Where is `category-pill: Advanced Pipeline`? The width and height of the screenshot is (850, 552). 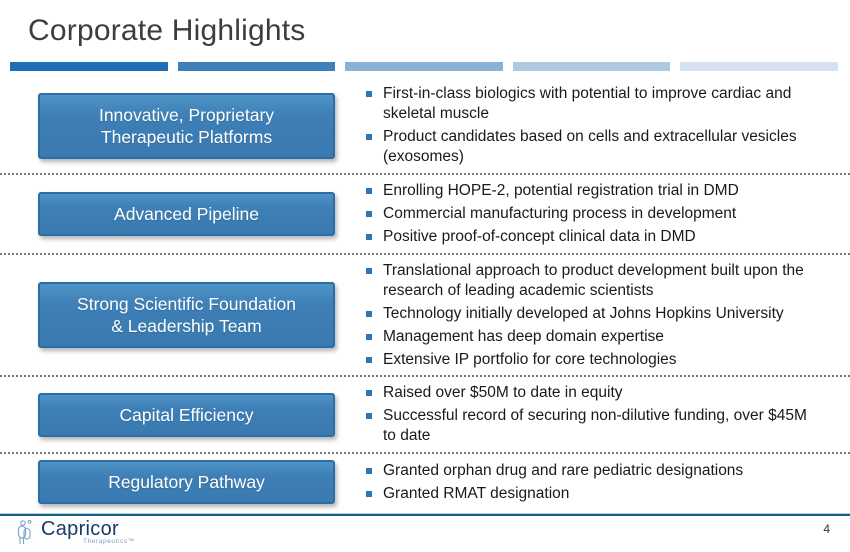
category-pill: Advanced Pipeline is located at coordinates (186, 213).